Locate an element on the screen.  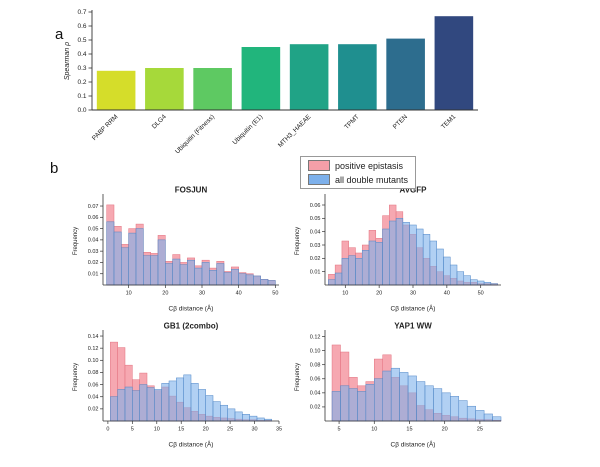
svg-text: Ubiquitin (Fitness) is located at coordinates (195, 134).